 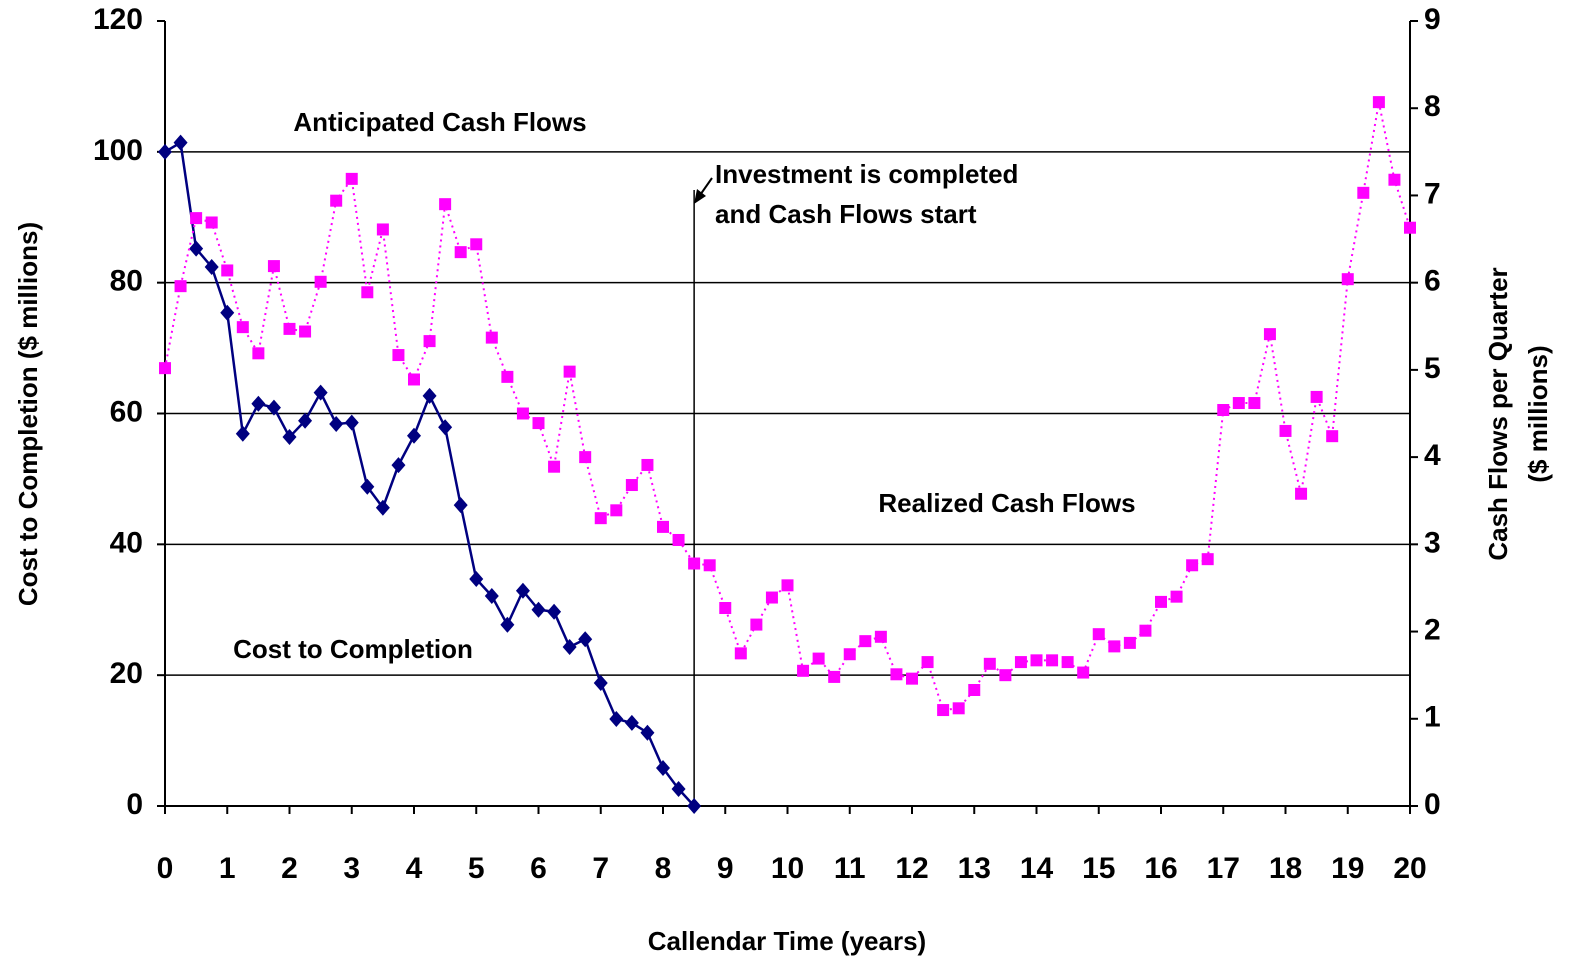 What do you see at coordinates (1432, 717) in the screenshot?
I see `y2-tick-label: 1` at bounding box center [1432, 717].